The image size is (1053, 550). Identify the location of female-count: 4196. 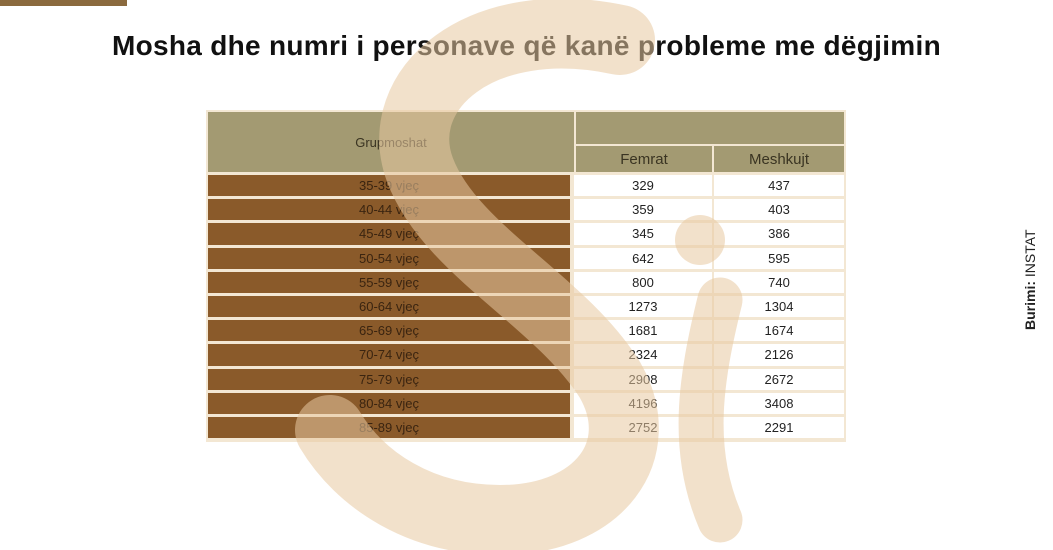
(643, 403).